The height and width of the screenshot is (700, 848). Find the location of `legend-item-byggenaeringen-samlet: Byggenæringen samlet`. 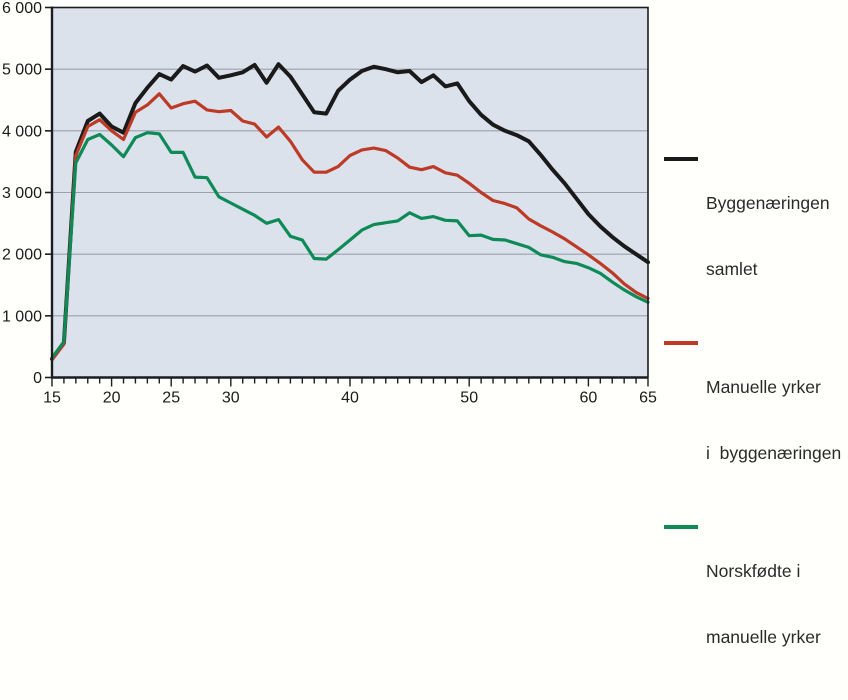

legend-item-byggenaeringen-samlet: Byggenæringen samlet is located at coordinates (756, 236).